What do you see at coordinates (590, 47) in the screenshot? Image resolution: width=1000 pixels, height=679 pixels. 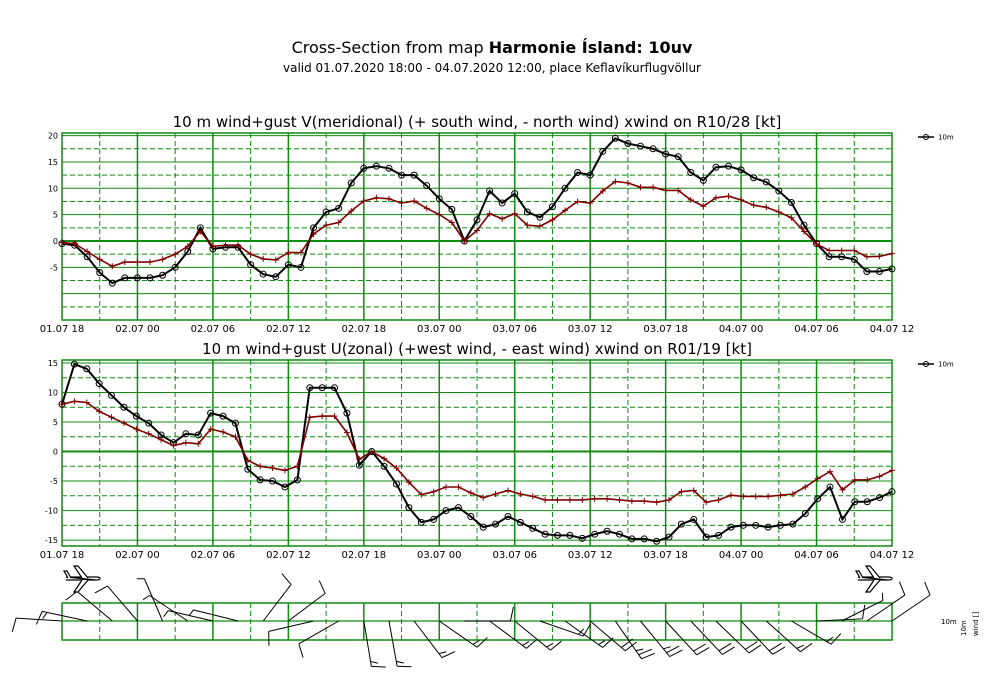 I see `main-title-bold: Harmonie Ísland: 10uv` at bounding box center [590, 47].